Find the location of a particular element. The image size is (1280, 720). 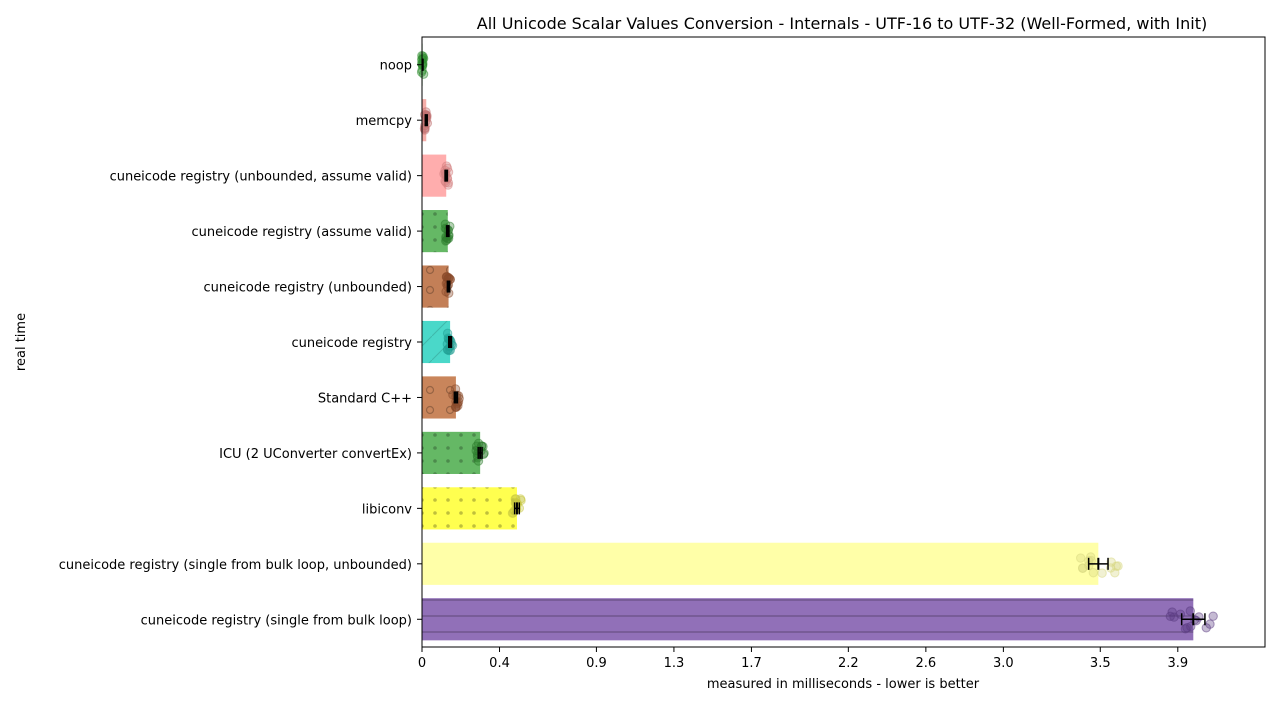

category-label: cuneicode registry is located at coordinates (351, 343).